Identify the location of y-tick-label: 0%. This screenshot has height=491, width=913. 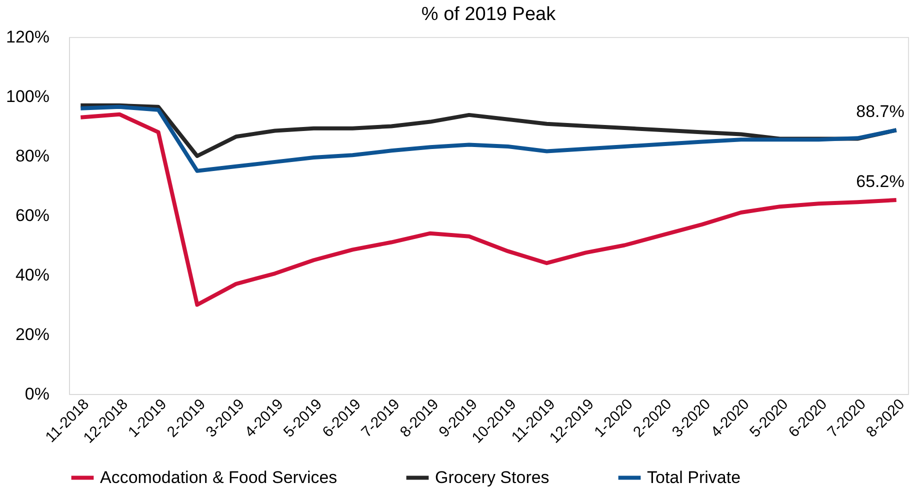
(37, 394).